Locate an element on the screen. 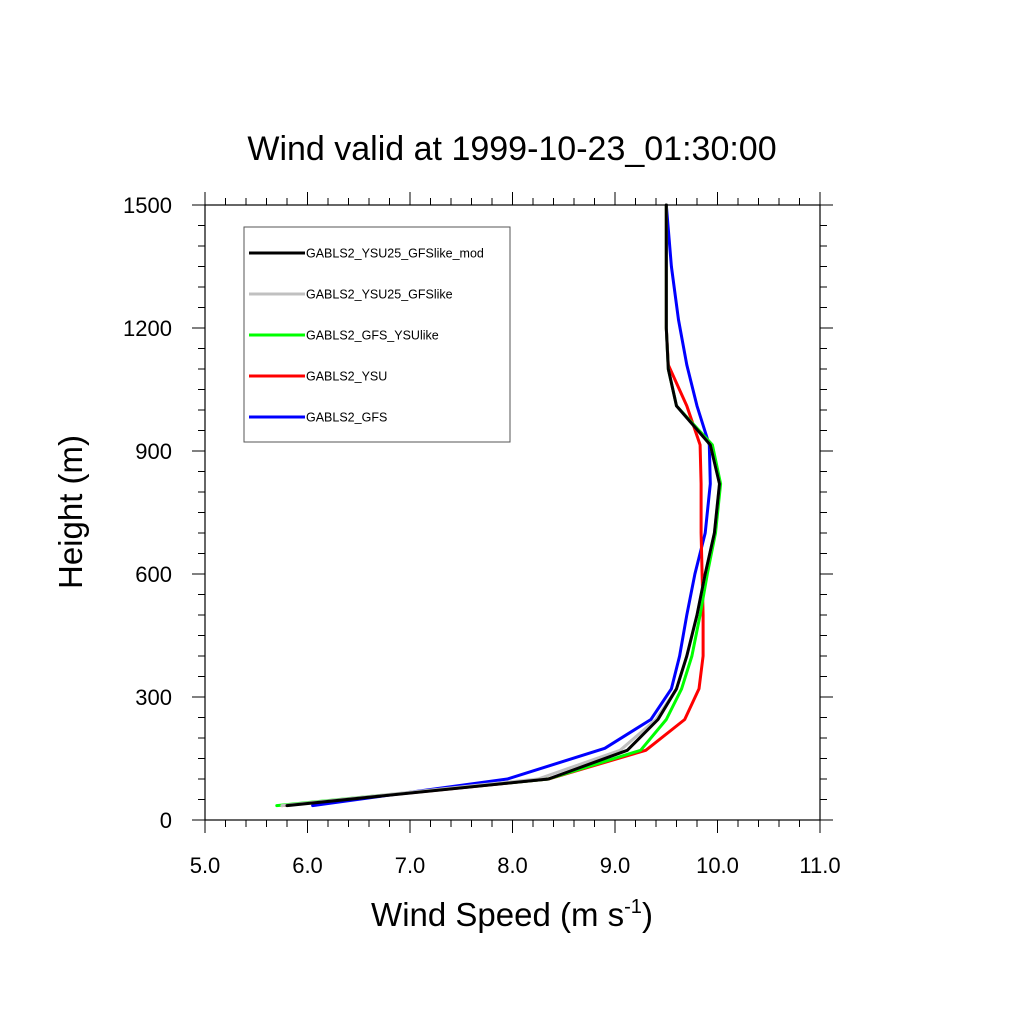 Image resolution: width=1024 pixels, height=1024 pixels. x-tick-label: 5.0 is located at coordinates (205, 865).